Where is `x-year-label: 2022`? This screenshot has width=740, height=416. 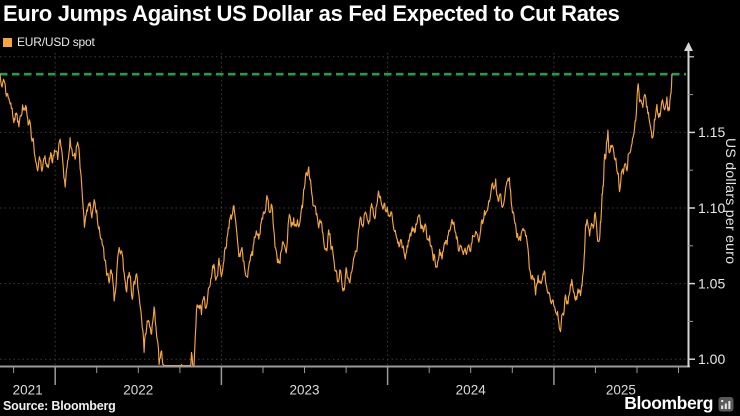
x-year-label: 2022 is located at coordinates (138, 390).